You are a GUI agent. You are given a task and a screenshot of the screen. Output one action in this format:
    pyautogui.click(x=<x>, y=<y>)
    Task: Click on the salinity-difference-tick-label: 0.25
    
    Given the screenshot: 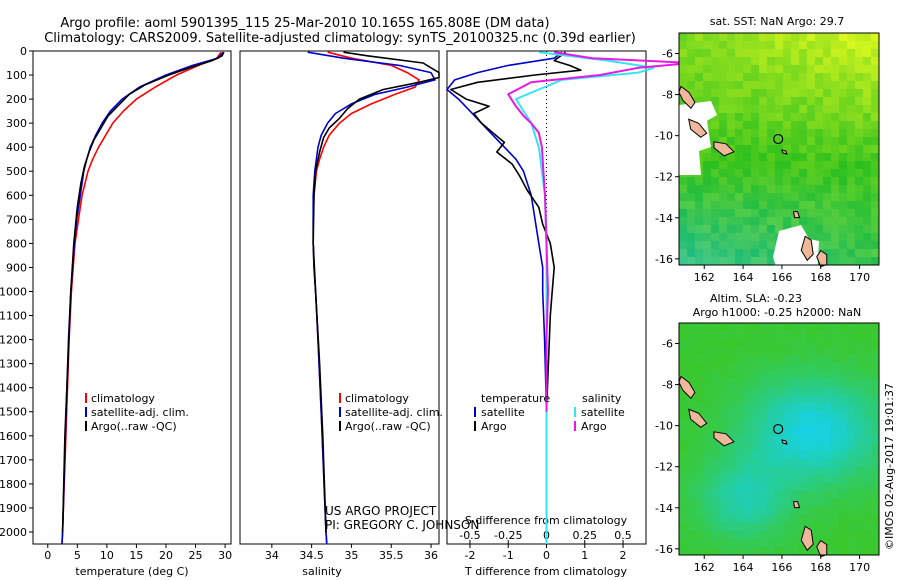 What is the action you would take?
    pyautogui.click(x=585, y=535)
    